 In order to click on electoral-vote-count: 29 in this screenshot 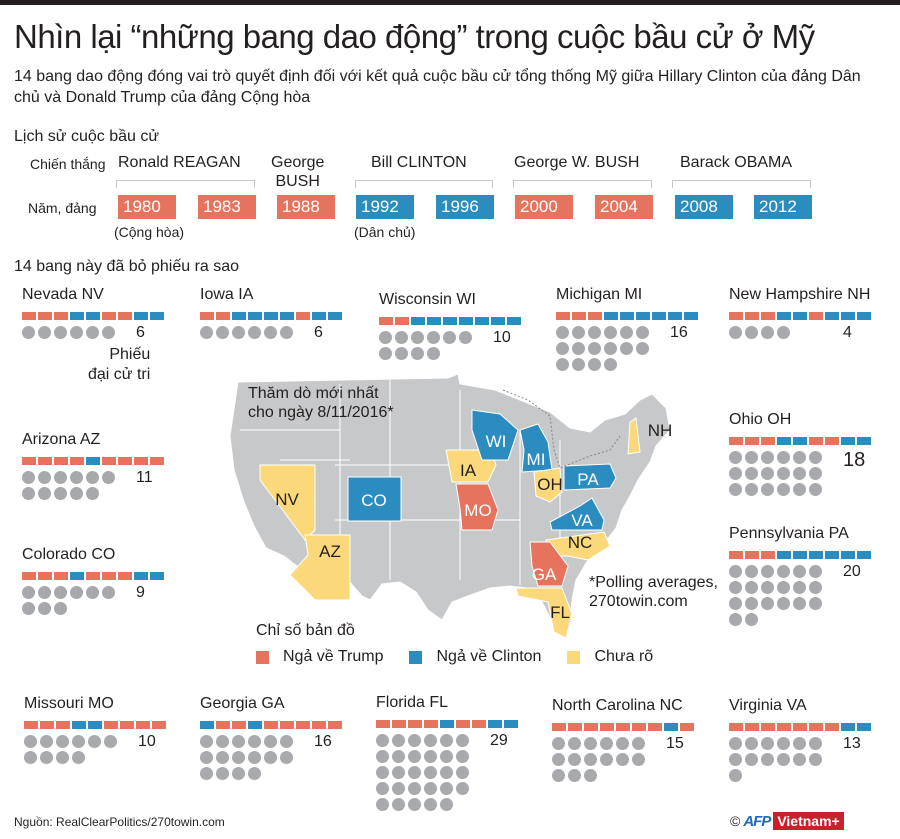, I will do `click(499, 740)`.